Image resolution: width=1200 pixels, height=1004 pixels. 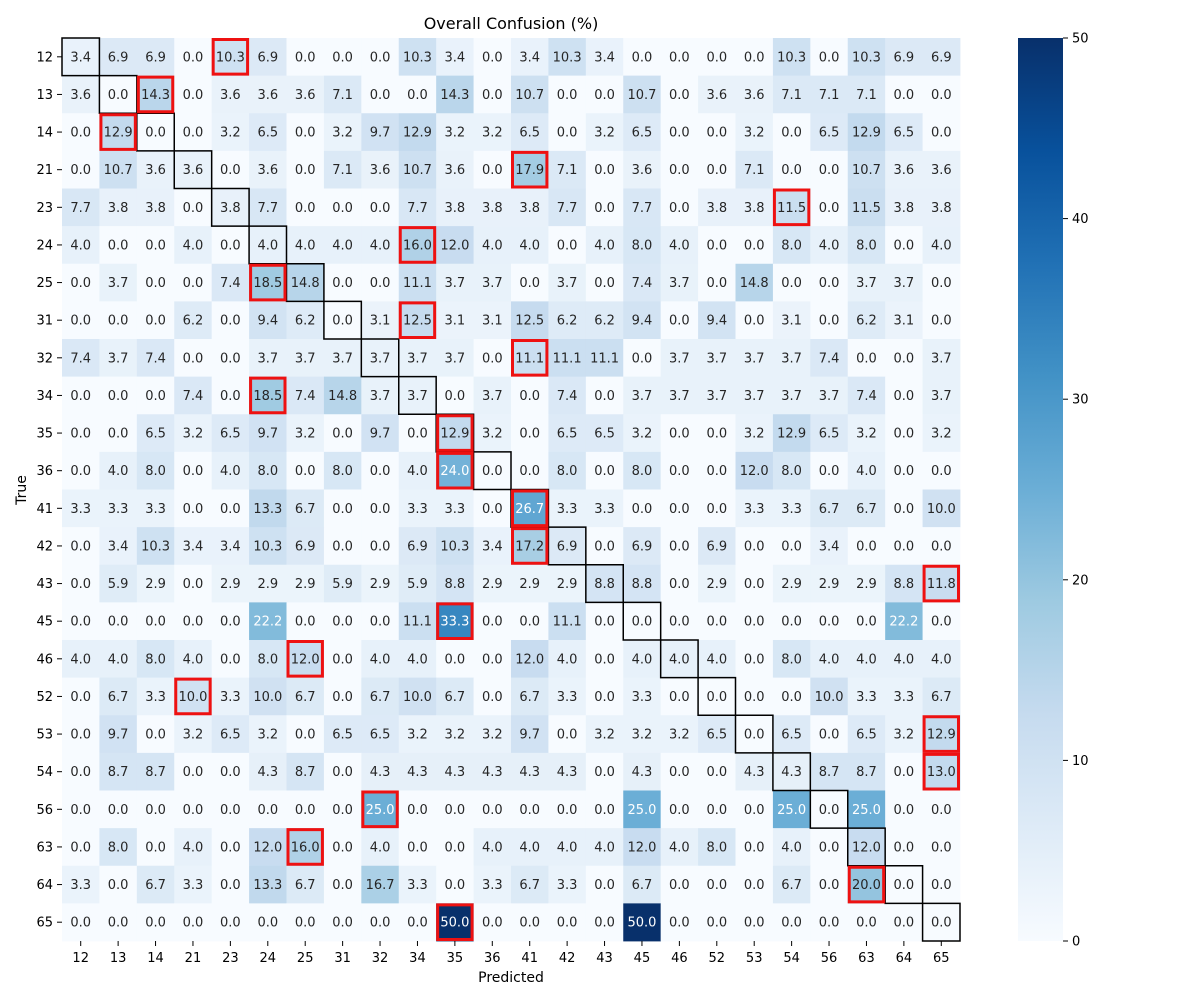 What do you see at coordinates (267, 847) in the screenshot?
I see `cell-value-label: 12.0` at bounding box center [267, 847].